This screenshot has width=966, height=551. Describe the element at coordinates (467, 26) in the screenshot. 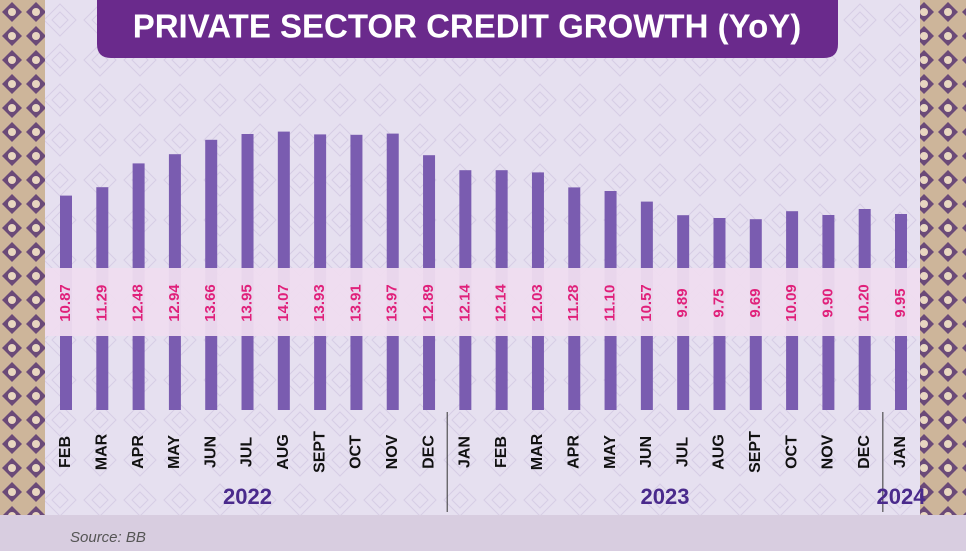

I see `chart-title: PRIVATE SECTOR CREDIT GROWTH (YoY)` at that location.